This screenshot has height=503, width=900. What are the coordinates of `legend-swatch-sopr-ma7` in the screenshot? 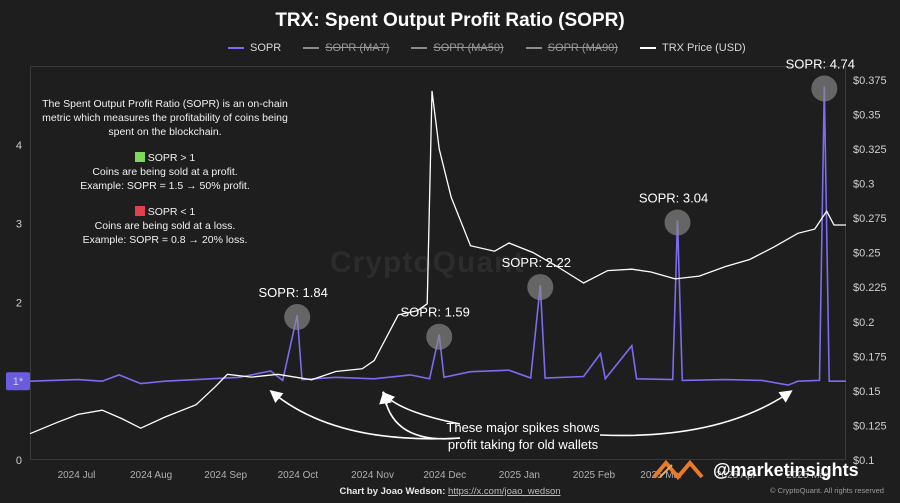 It's located at (311, 48).